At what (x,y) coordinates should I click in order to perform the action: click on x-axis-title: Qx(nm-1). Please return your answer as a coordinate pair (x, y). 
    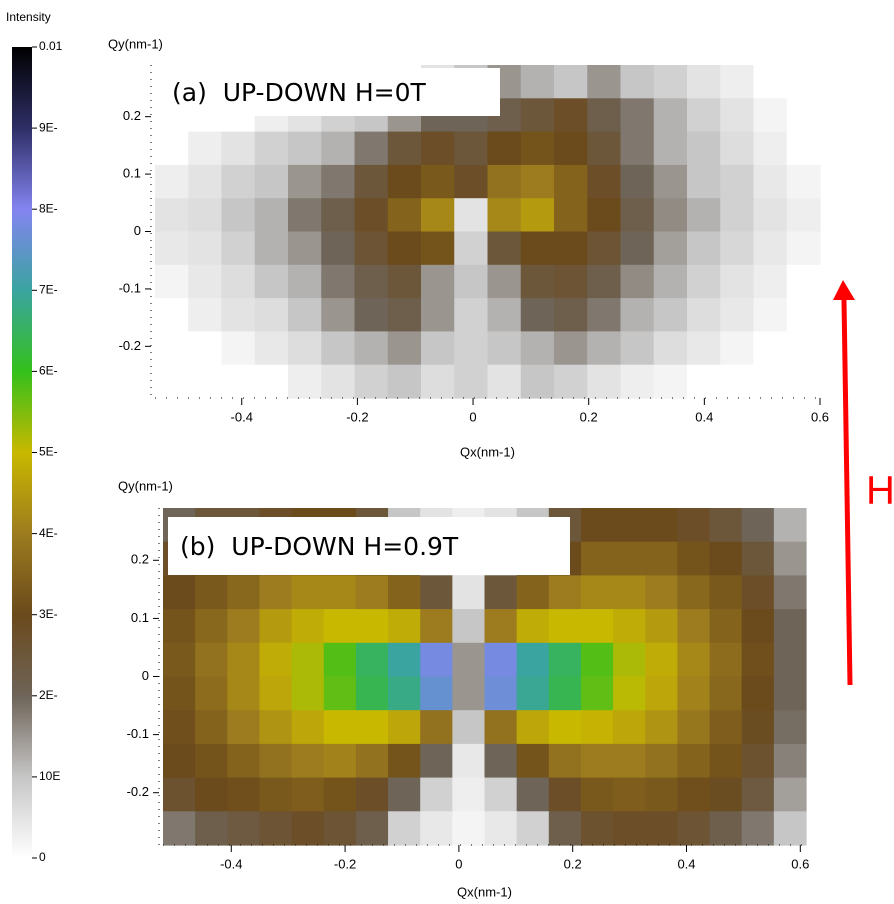
    Looking at the image, I should click on (487, 451).